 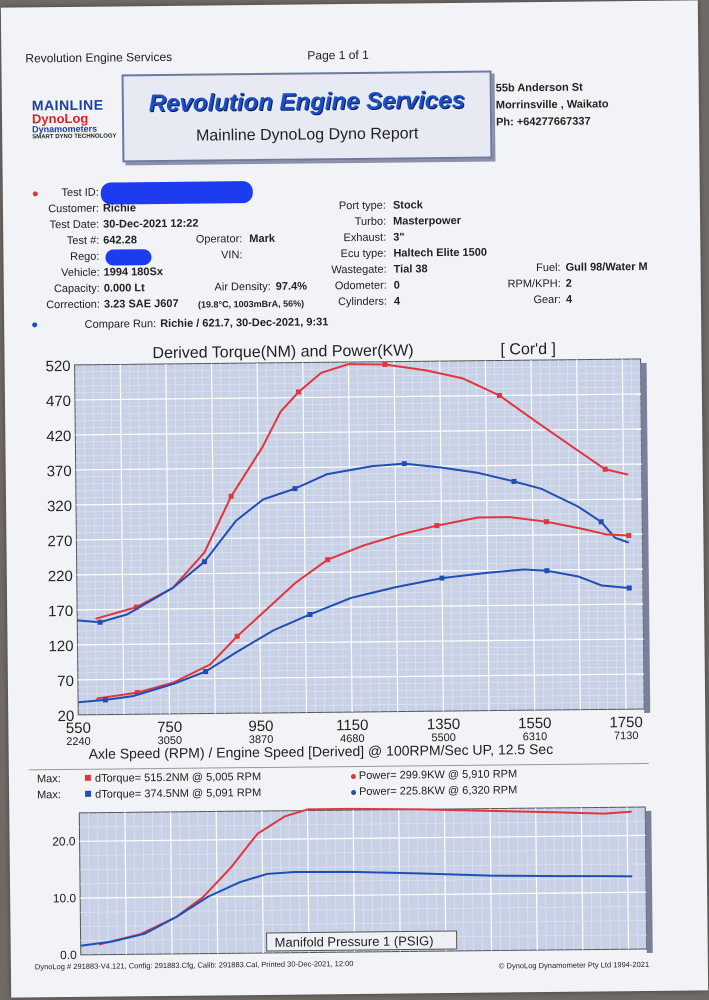 I want to click on y-tick-label: 520, so click(x=57, y=366).